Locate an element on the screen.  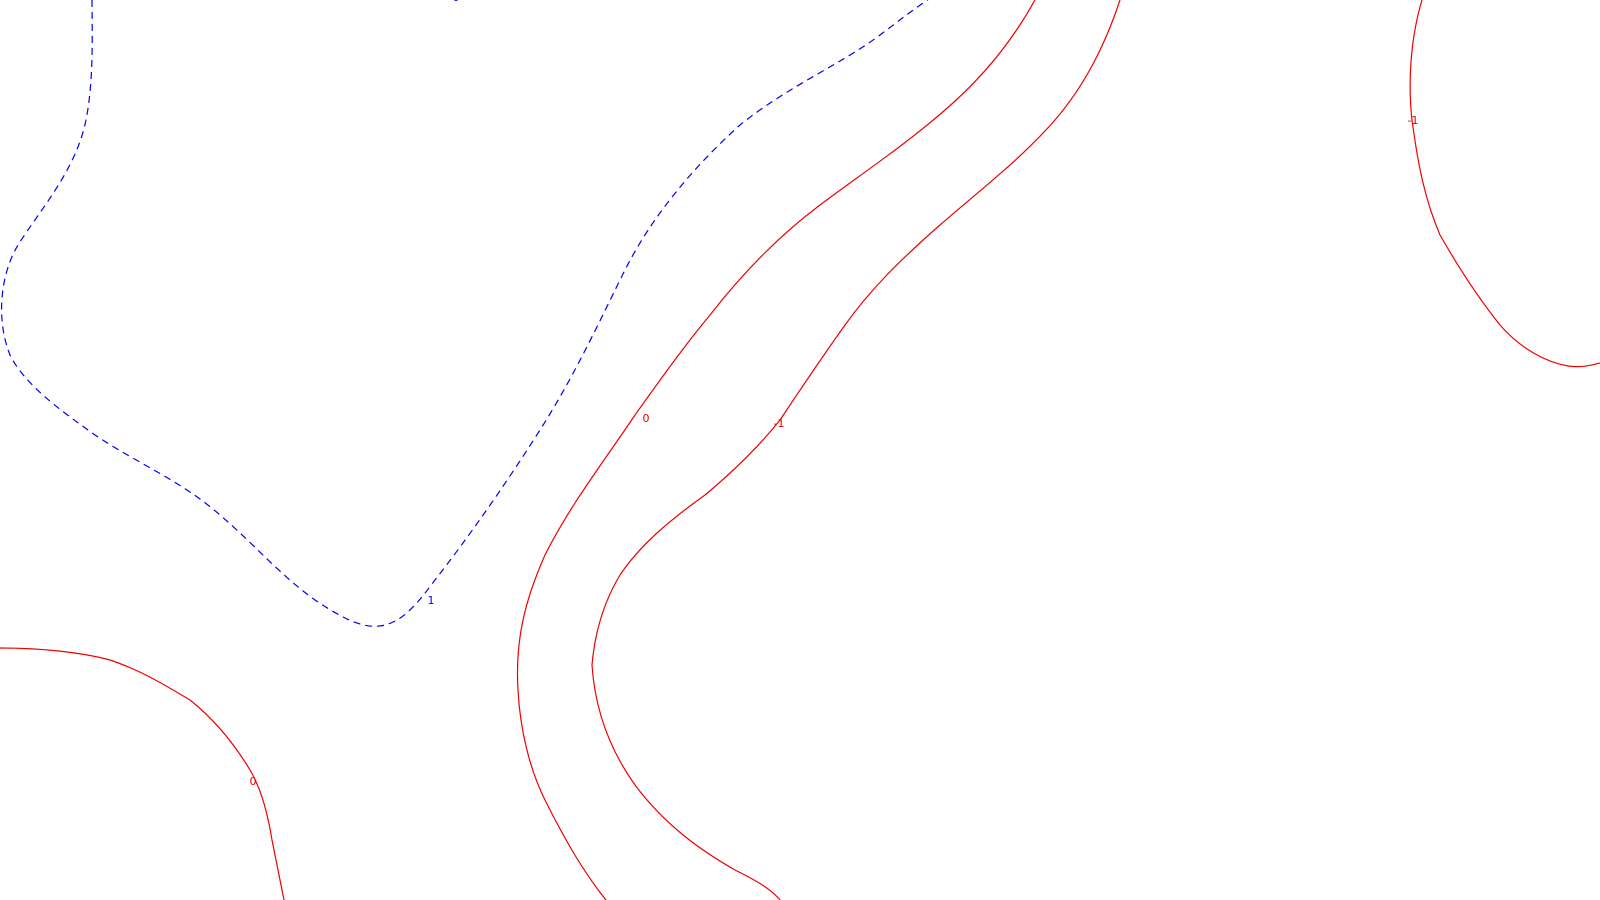
contour-label-level-1: 1 is located at coordinates (431, 600).